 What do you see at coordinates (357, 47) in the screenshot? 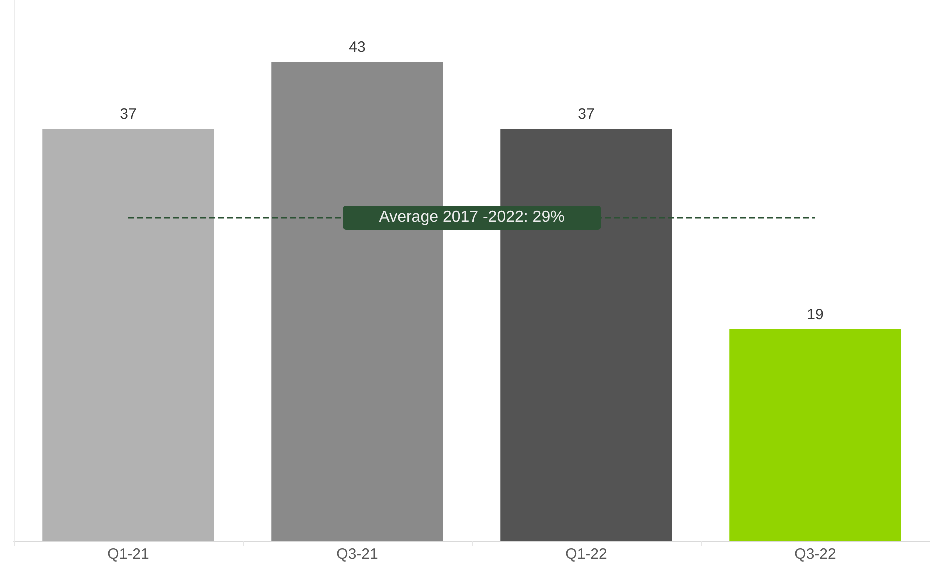
I see `data-label: 43` at bounding box center [357, 47].